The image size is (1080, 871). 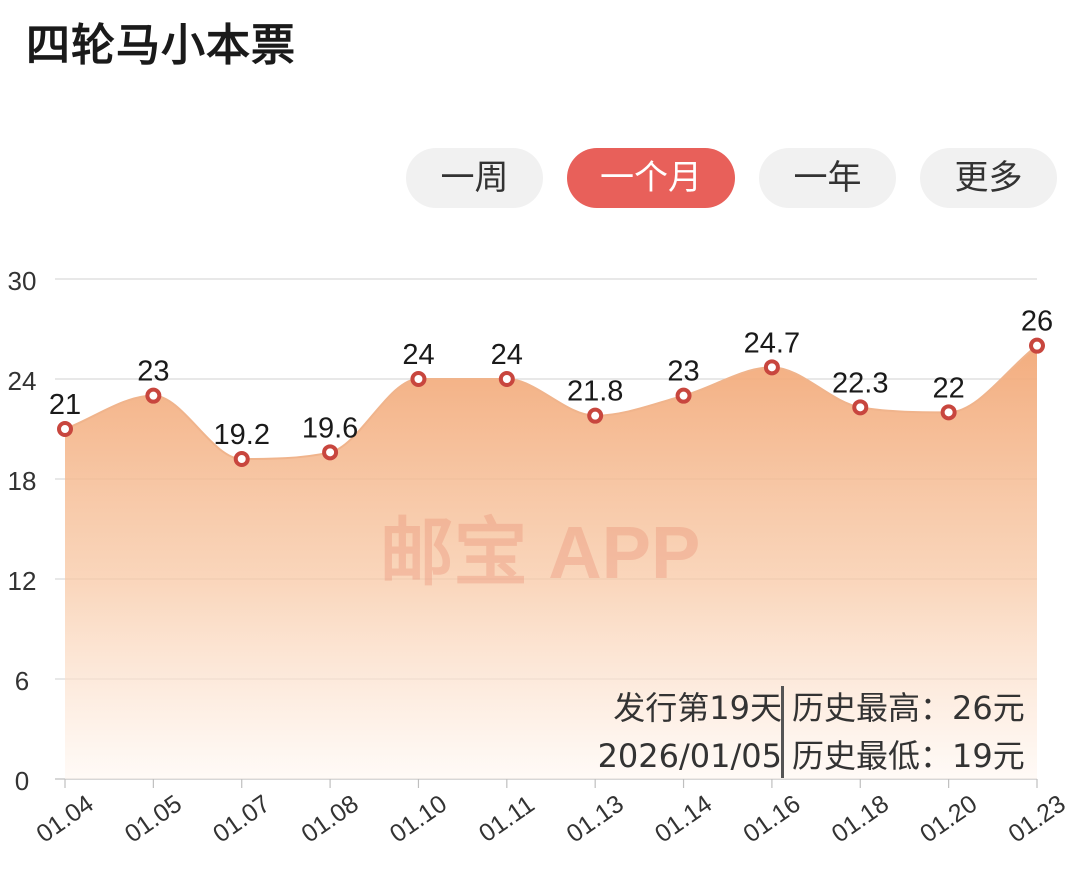 I want to click on watermark: 邮宝 APP, so click(x=540, y=552).